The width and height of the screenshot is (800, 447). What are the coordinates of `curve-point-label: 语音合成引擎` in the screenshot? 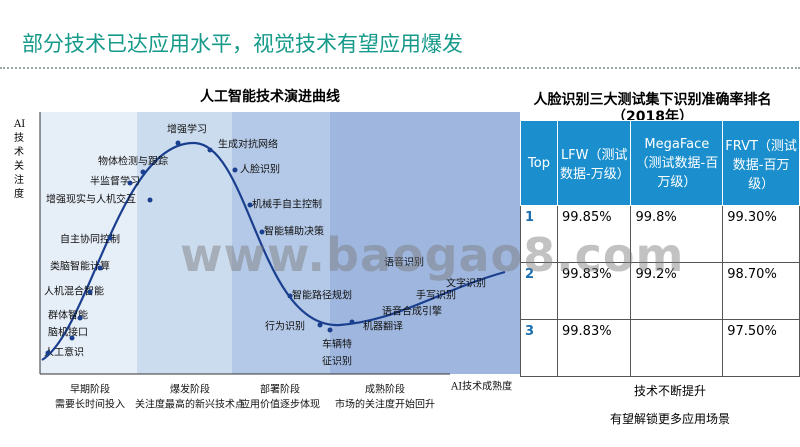 It's located at (412, 311).